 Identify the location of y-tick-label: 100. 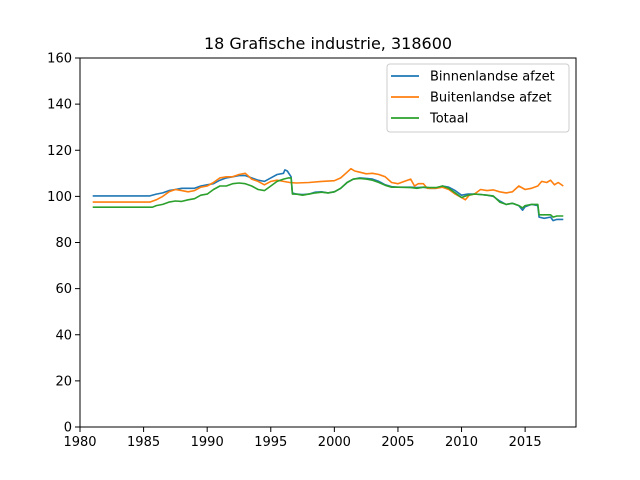
(59, 197).